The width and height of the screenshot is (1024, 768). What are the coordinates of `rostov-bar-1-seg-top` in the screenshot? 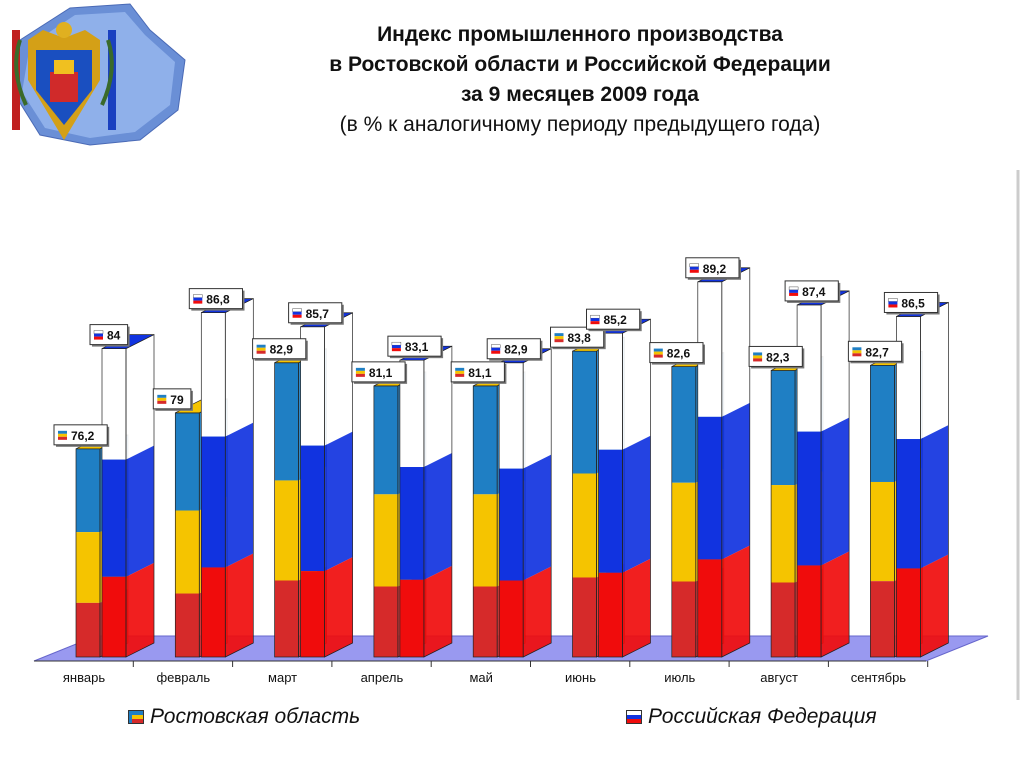 It's located at (187, 461).